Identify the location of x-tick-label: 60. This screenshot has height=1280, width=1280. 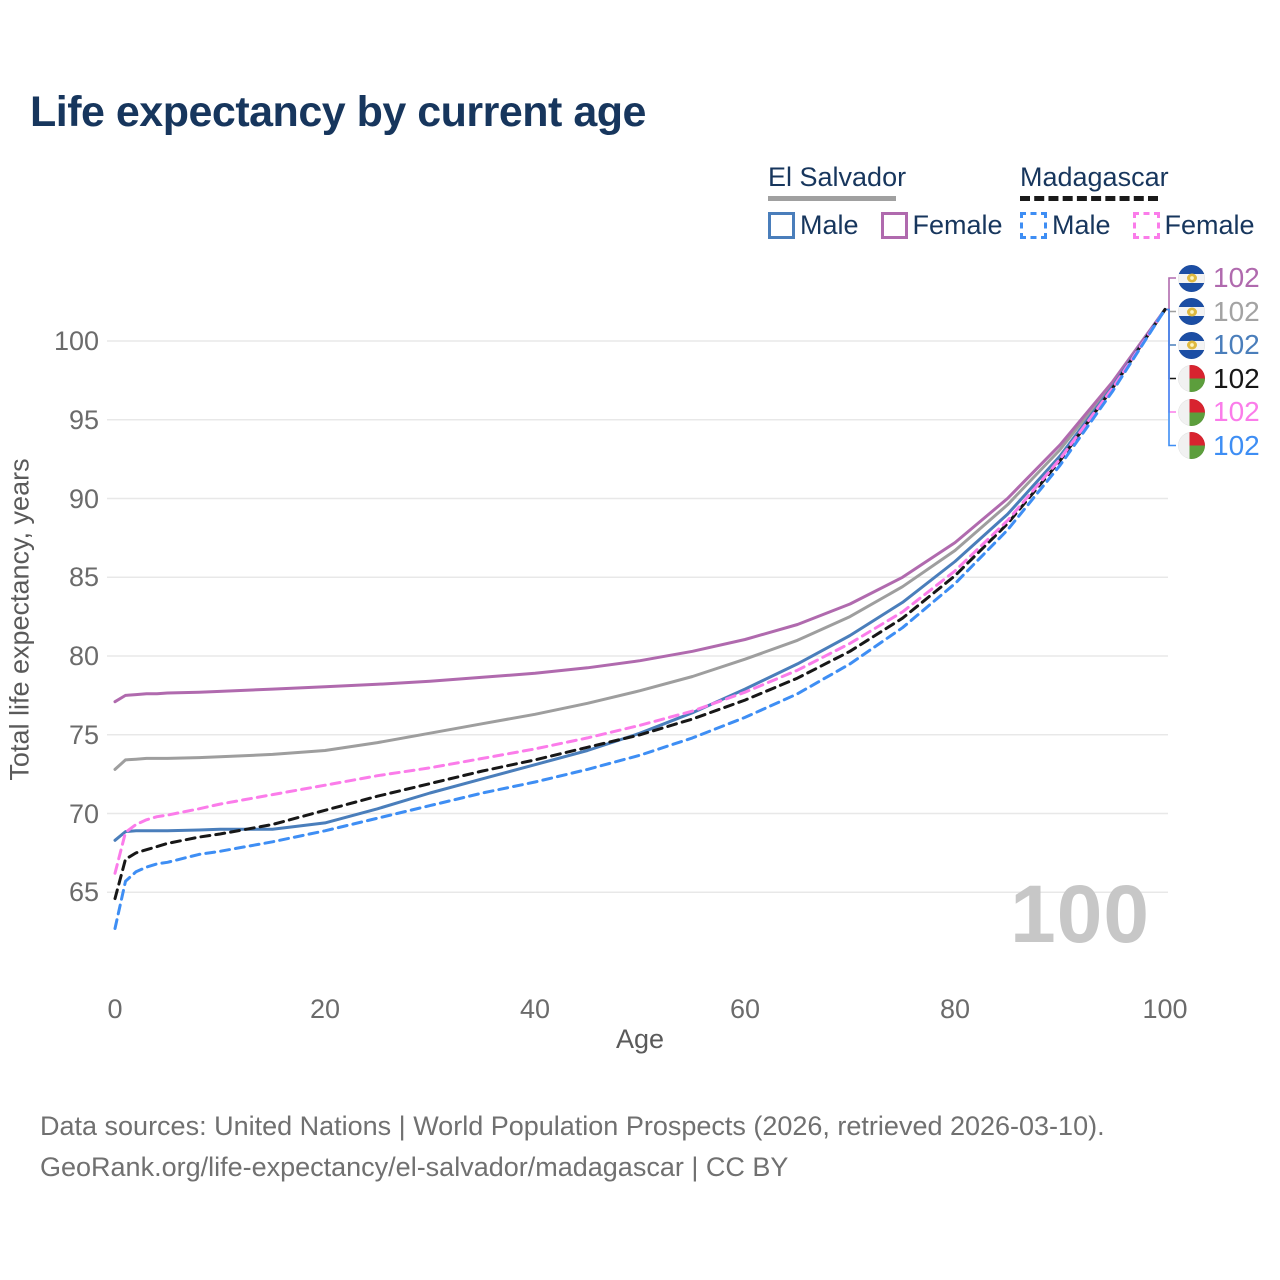
(745, 1009).